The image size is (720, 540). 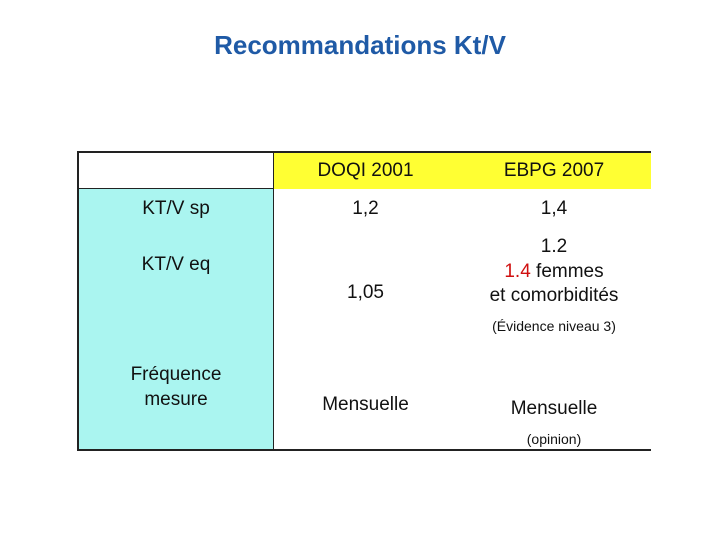 I want to click on row-label-ktv-sp: KT/V sp, so click(x=176, y=209).